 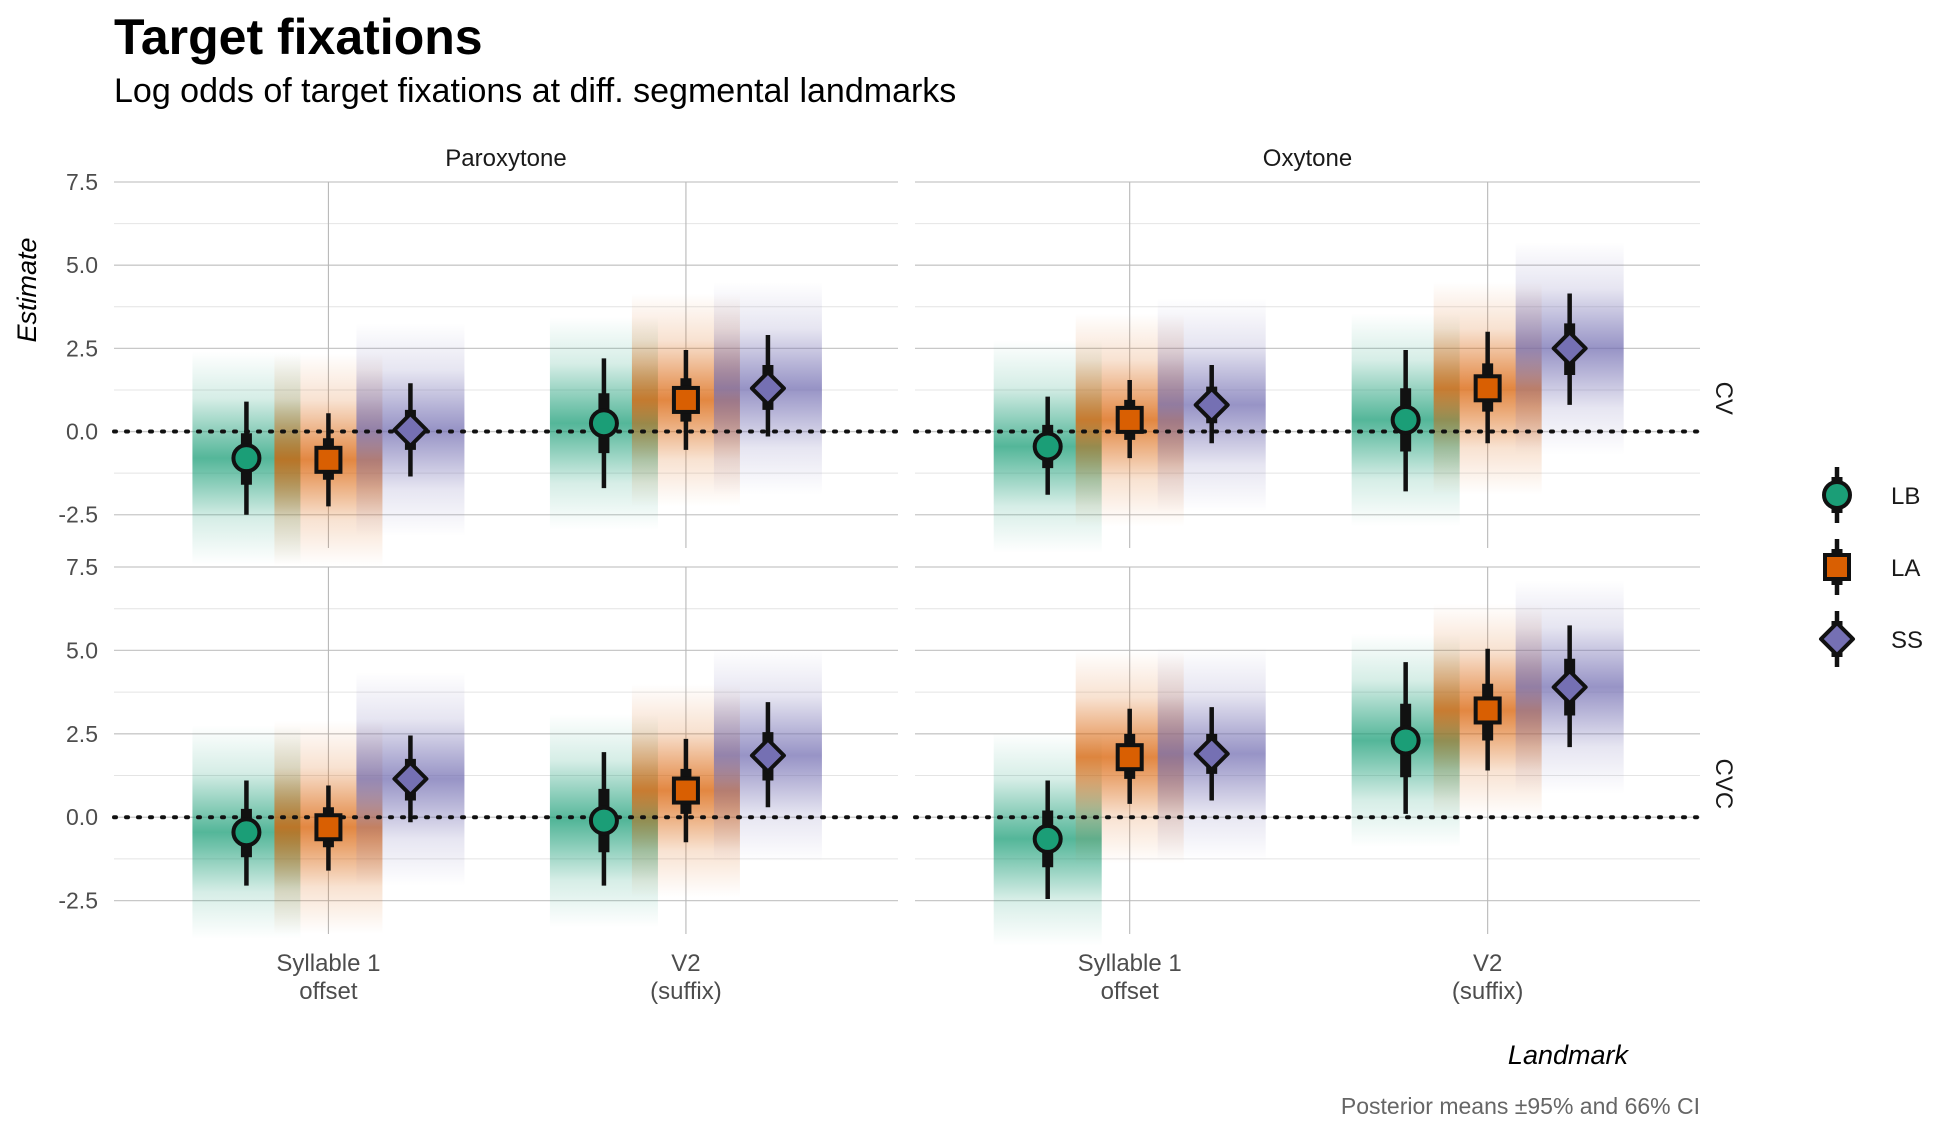 I want to click on legend-label: LA, so click(x=1905, y=568).